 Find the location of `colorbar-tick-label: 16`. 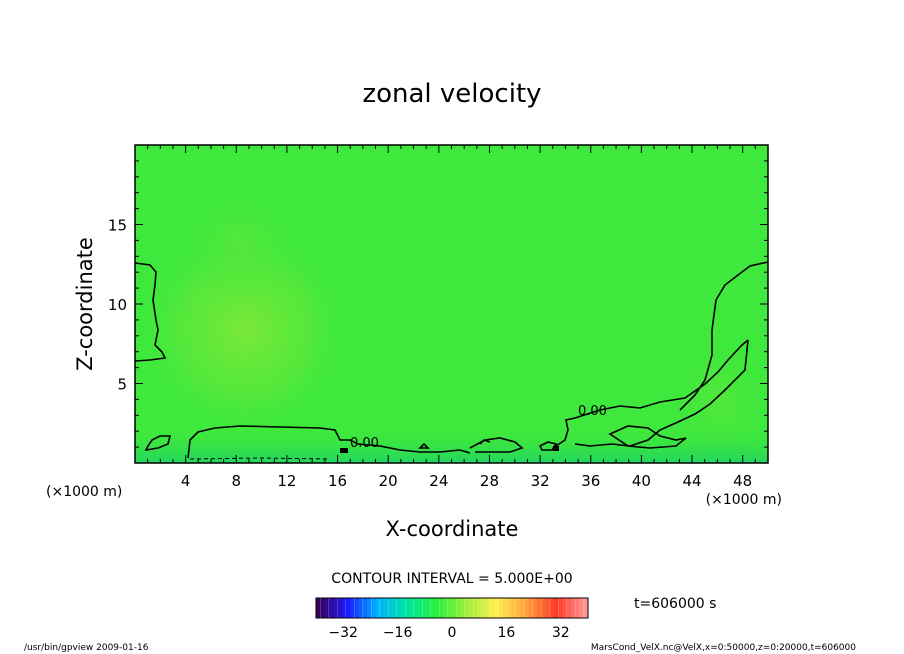

colorbar-tick-label: 16 is located at coordinates (506, 633).